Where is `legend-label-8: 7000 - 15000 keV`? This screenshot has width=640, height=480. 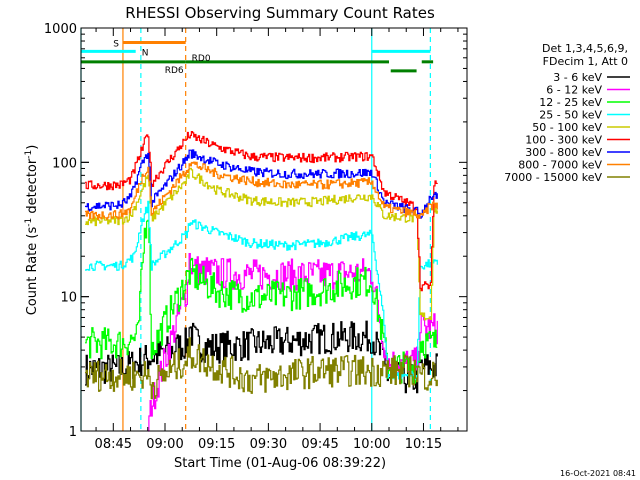
legend-label-8: 7000 - 15000 keV is located at coordinates (553, 177).